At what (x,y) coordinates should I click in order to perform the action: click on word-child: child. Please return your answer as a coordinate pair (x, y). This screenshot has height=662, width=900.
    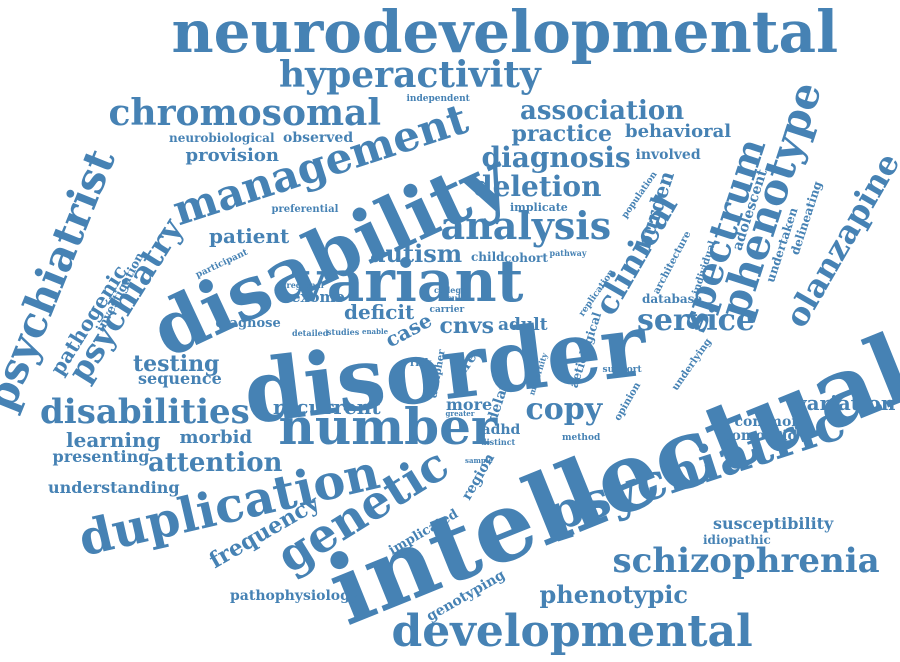
    Looking at the image, I should click on (488, 257).